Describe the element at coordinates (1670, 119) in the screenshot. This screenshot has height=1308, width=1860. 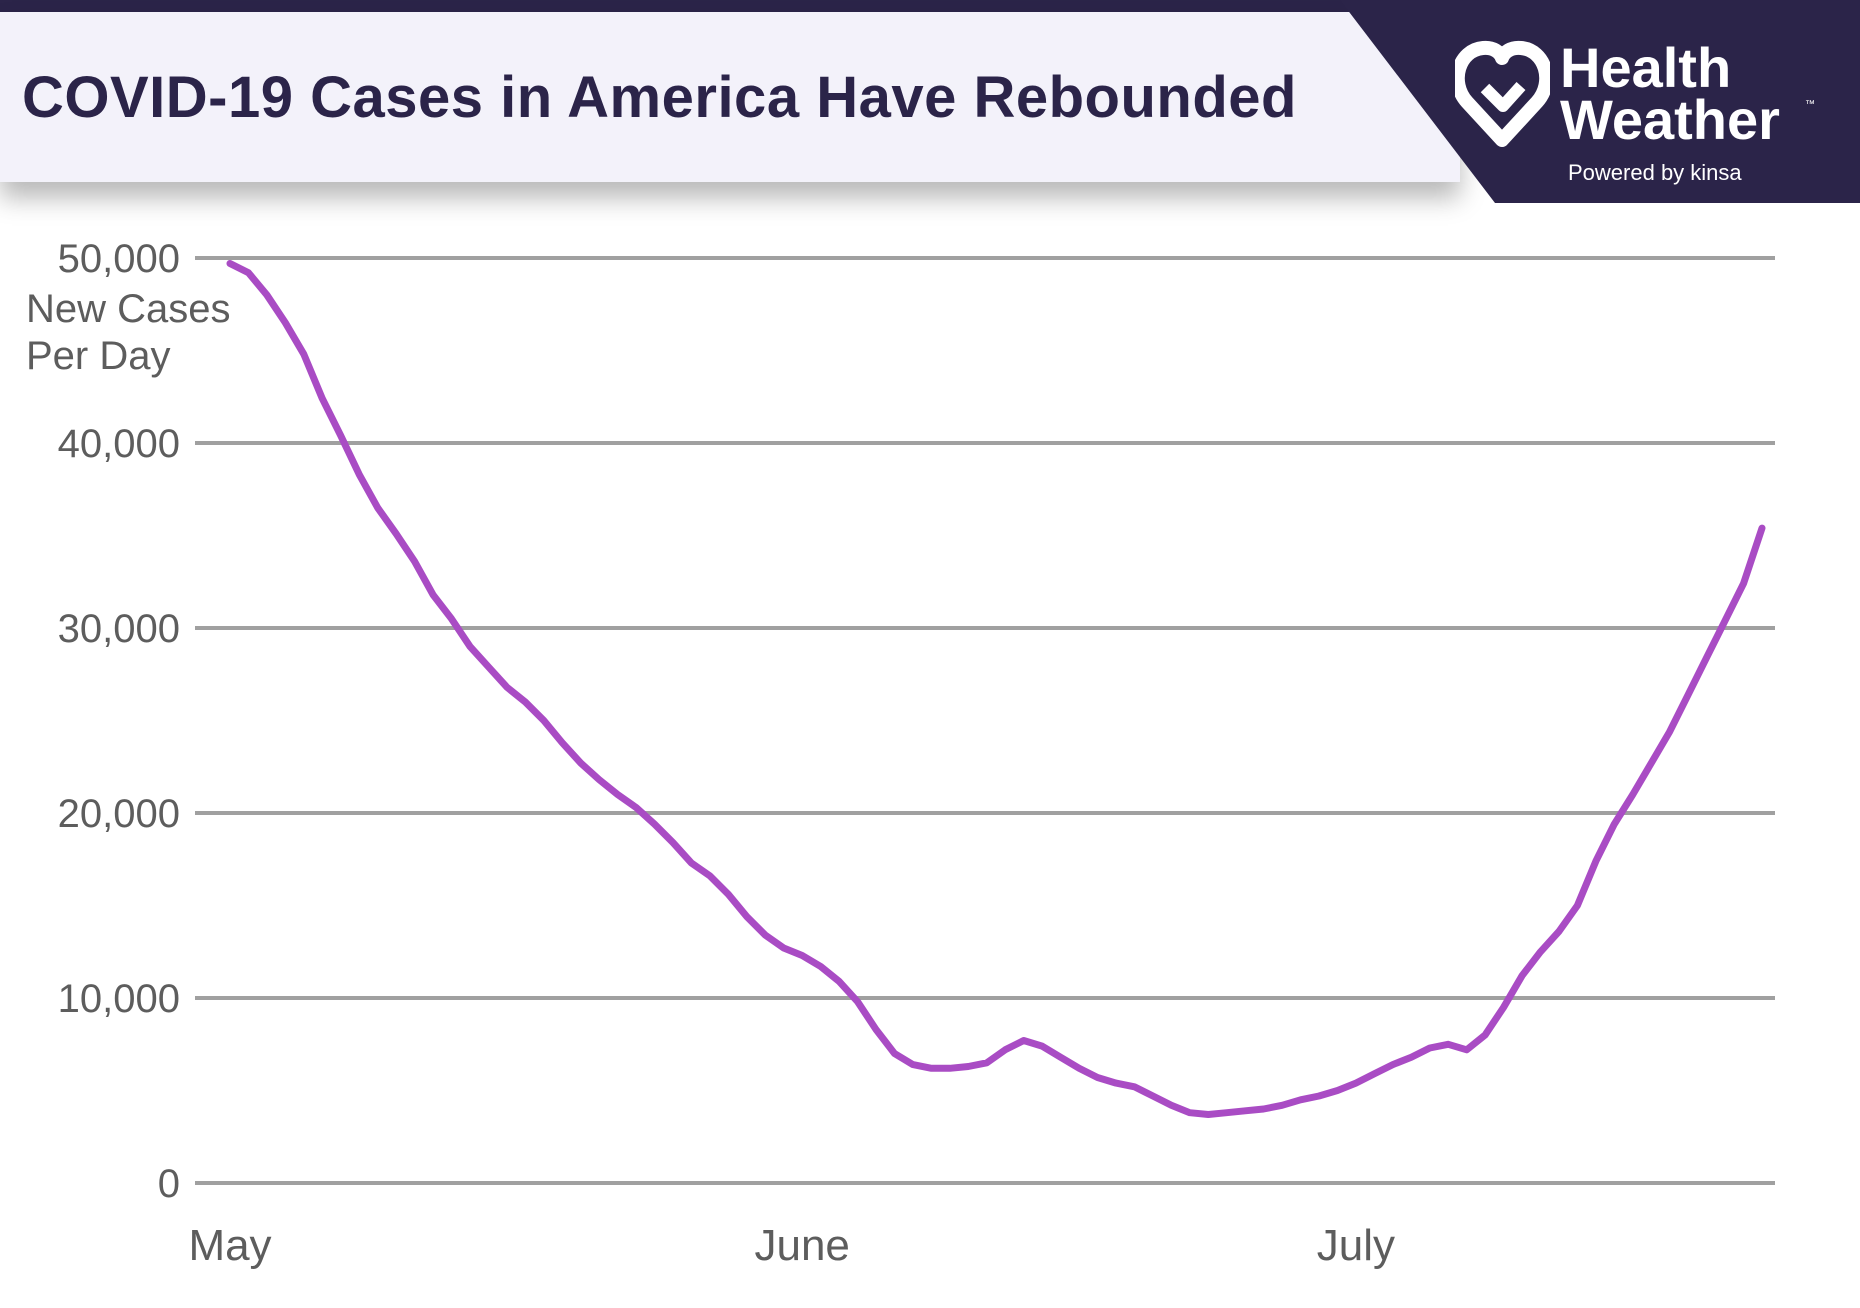
I see `brand-line-weather: Weather` at that location.